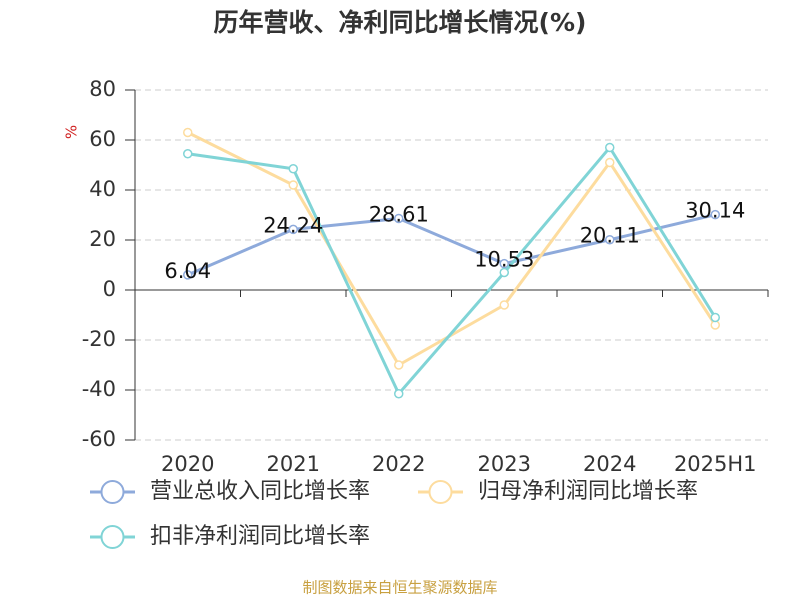  I want to click on chart-title: 历年营收、净利同比增长情况(%), so click(400, 22).